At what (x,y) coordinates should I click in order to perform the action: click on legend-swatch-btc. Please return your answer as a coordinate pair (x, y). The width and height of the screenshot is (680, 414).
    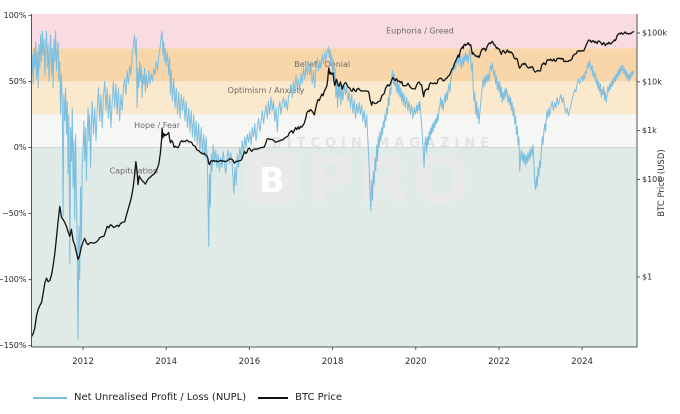
    Looking at the image, I should click on (273, 397).